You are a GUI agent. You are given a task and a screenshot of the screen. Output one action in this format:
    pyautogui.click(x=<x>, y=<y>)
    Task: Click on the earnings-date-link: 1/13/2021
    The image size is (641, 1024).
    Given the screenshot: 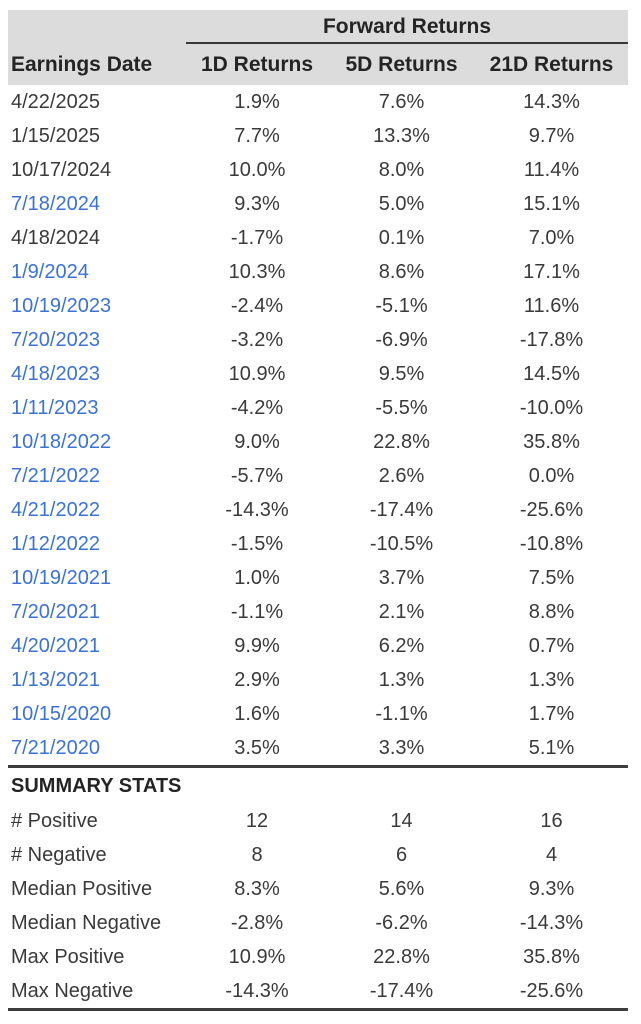 What is the action you would take?
    pyautogui.click(x=55, y=679)
    